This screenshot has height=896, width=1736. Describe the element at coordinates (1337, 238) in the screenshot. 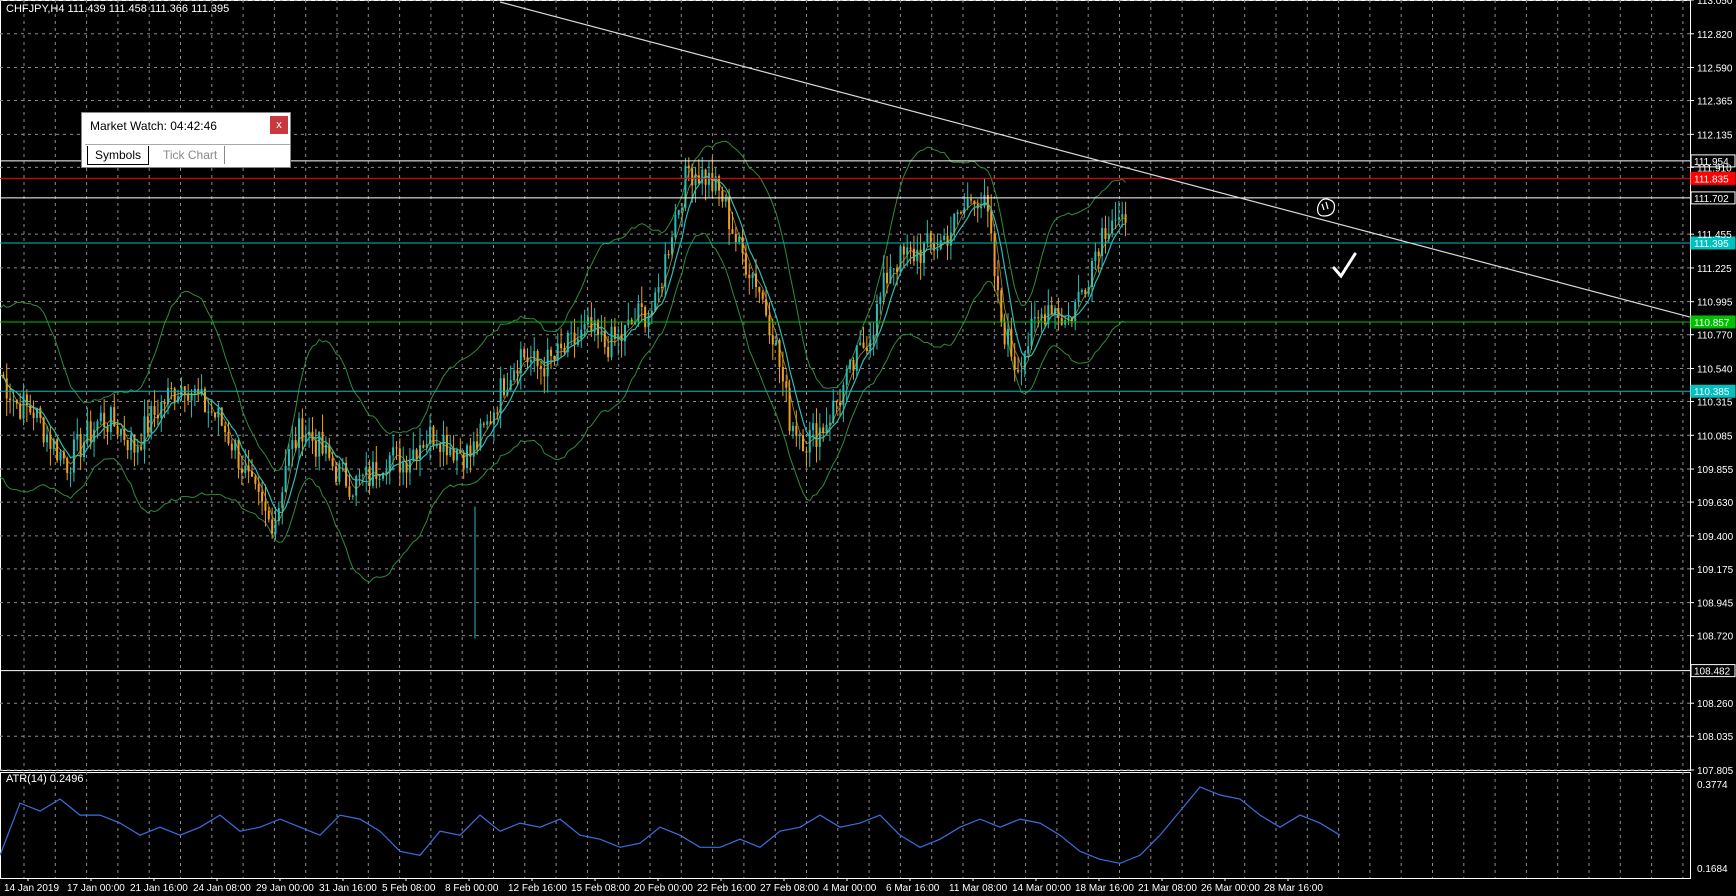

I see `hand-annotations` at that location.